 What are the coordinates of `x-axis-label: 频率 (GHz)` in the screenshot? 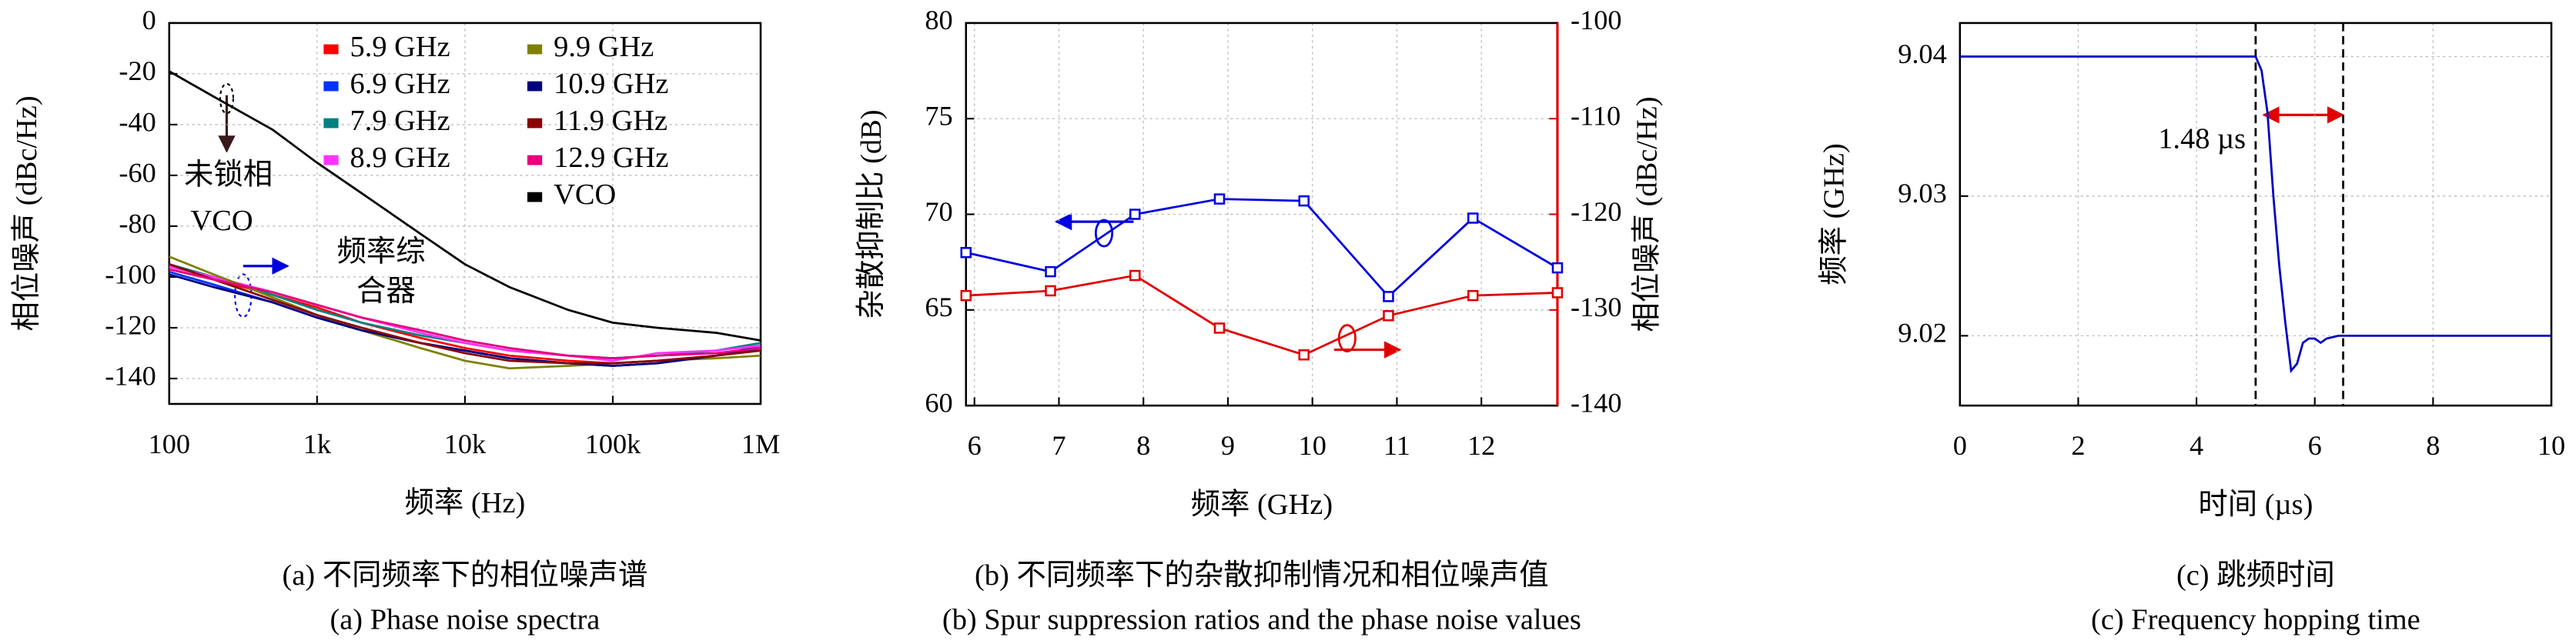 It's located at (1262, 504).